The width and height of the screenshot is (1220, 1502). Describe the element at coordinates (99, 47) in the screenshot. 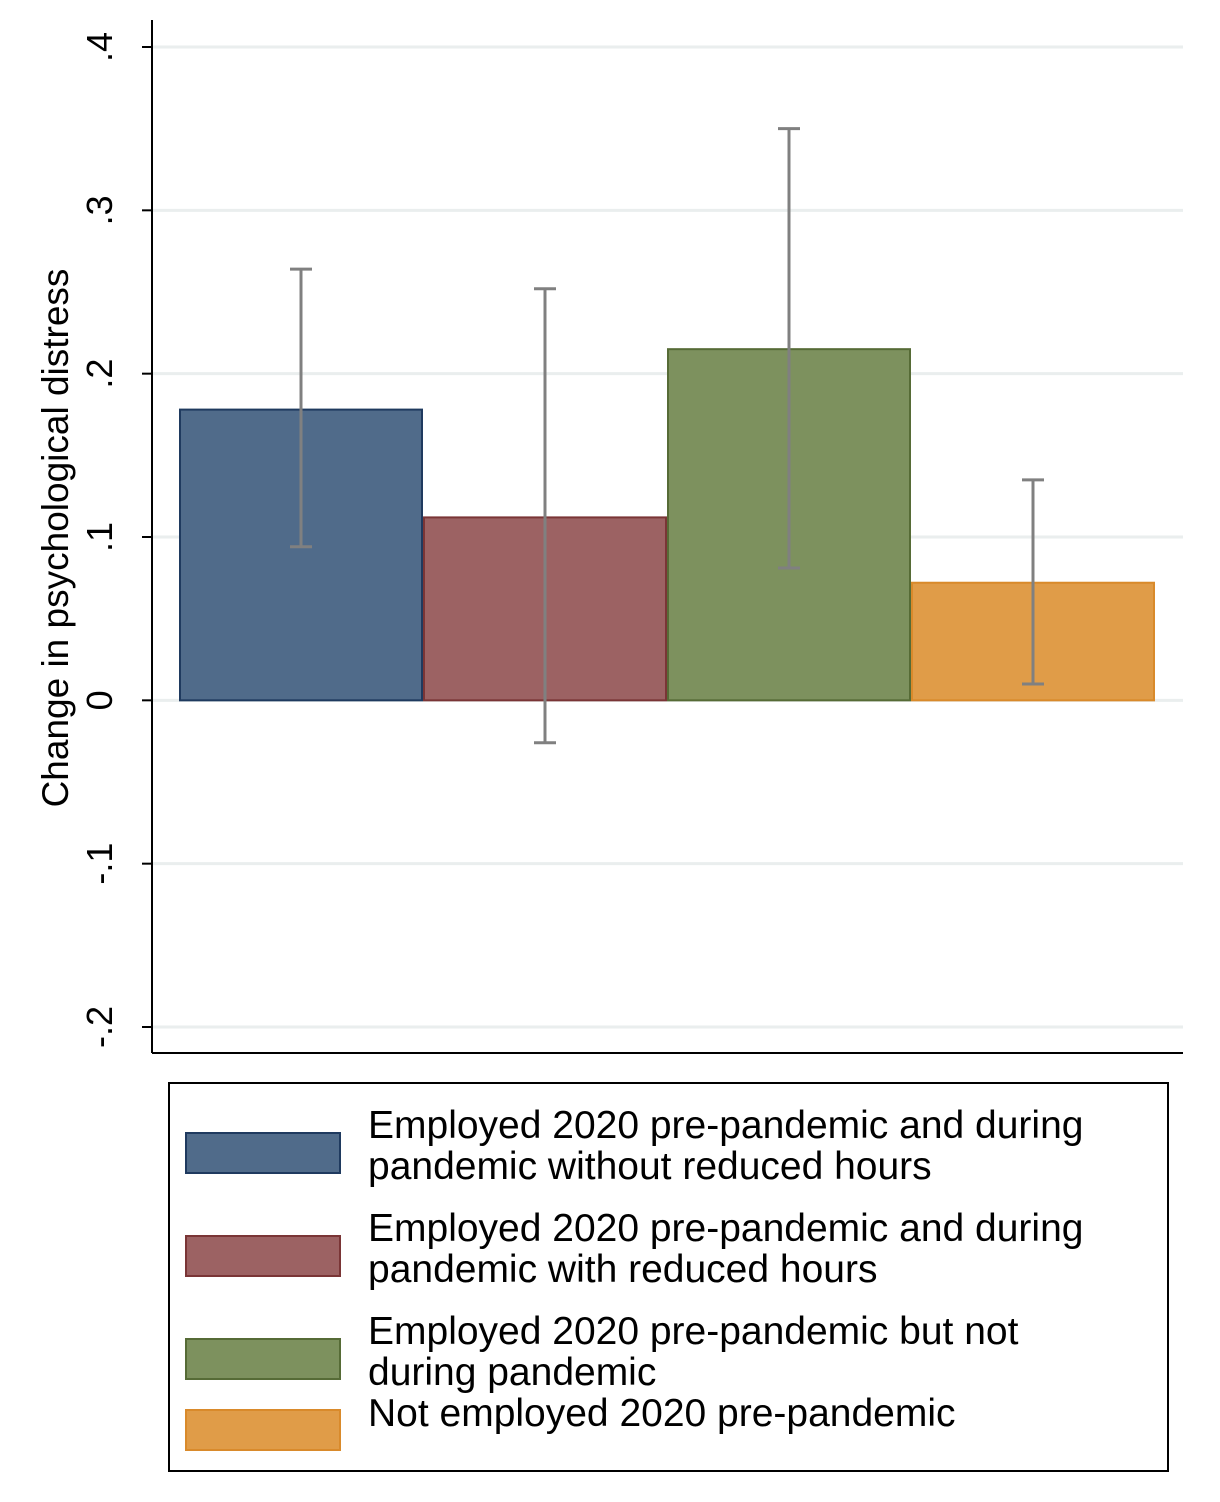

I see `y-tick-label: .4` at that location.